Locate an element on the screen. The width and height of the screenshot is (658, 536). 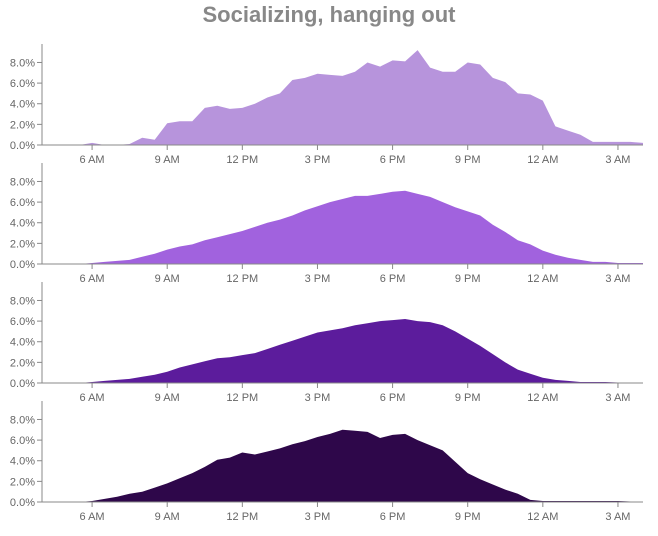
chart-title: Socializing, hanging out is located at coordinates (329, 14).